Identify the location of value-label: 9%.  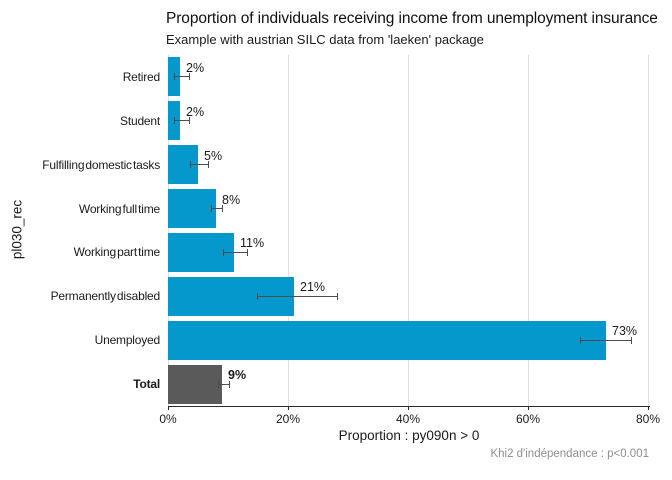
(237, 375).